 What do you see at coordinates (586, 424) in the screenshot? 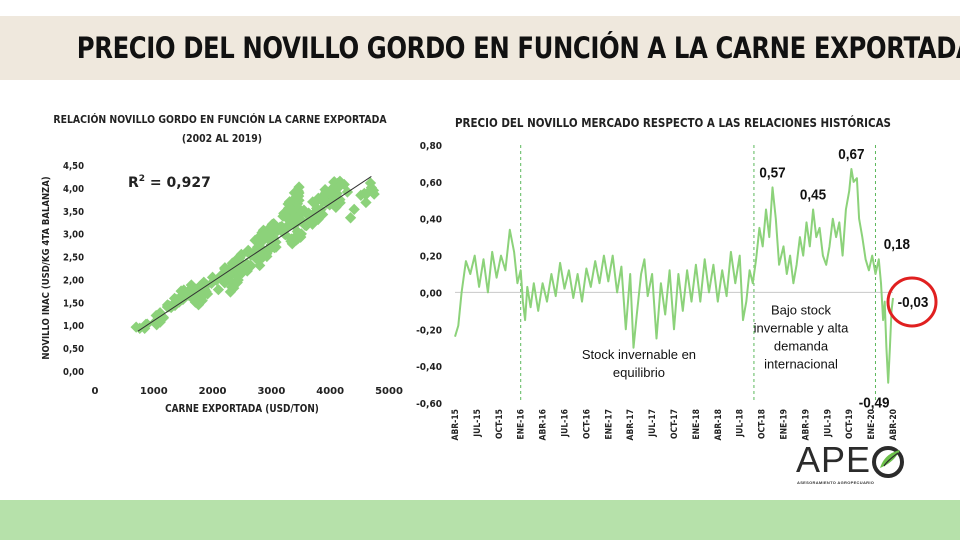
I see `line-x-tick: OCT-16` at bounding box center [586, 424].